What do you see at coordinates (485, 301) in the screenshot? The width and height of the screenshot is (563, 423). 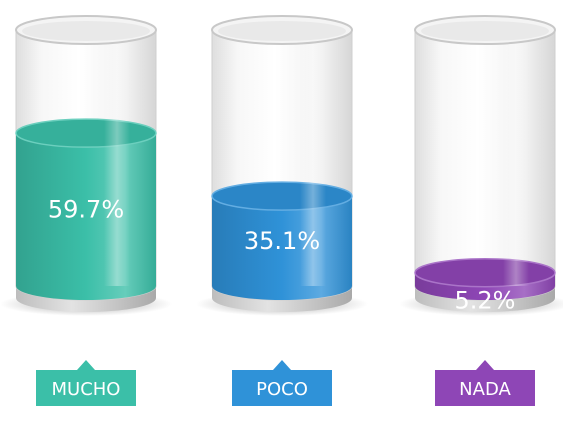 I see `data-label-nada: 5.2%` at bounding box center [485, 301].